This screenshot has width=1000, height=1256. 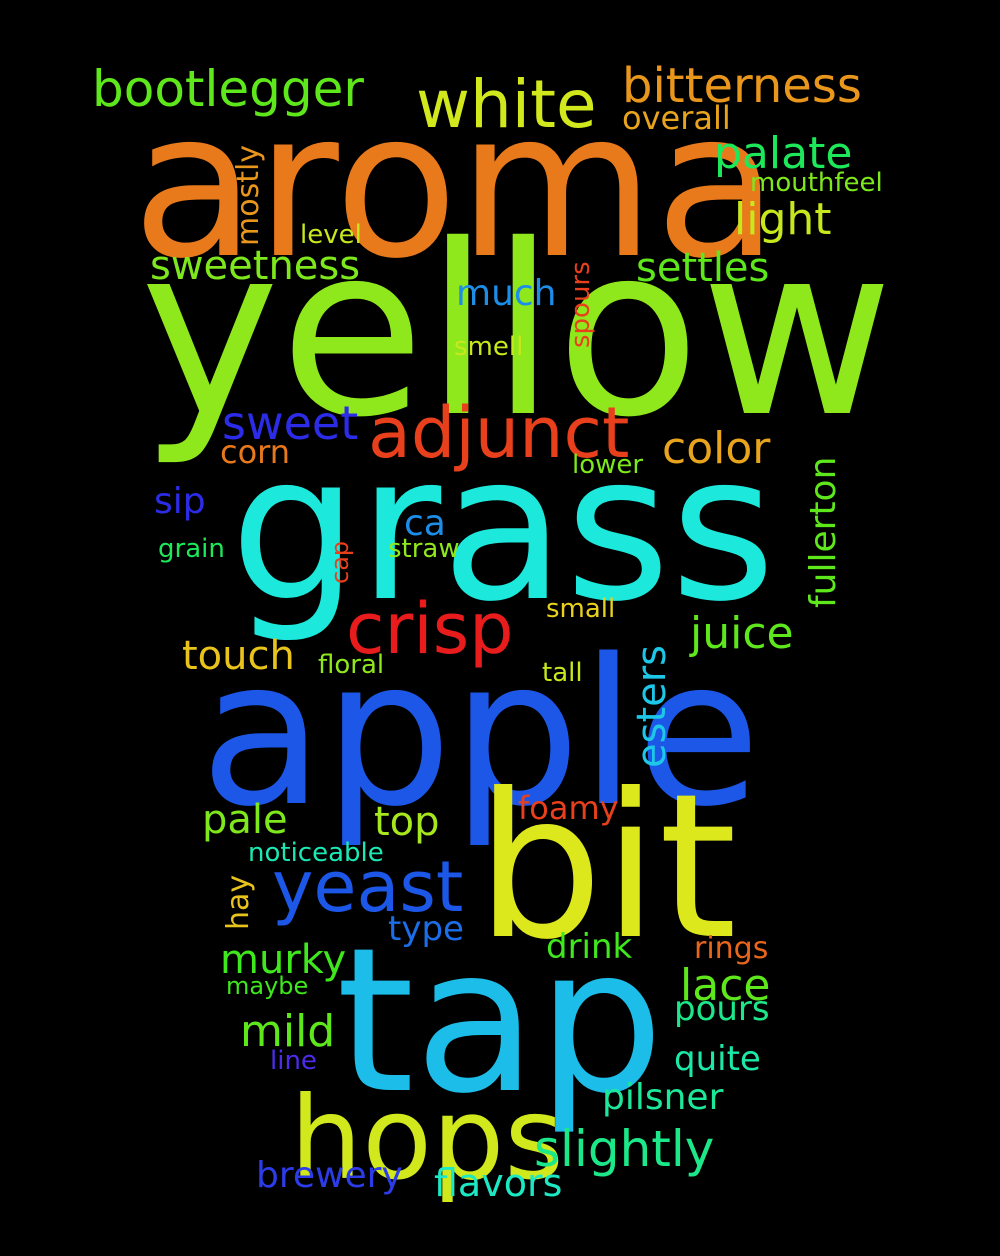 I want to click on word-pilsner: pilsner, so click(x=663, y=1097).